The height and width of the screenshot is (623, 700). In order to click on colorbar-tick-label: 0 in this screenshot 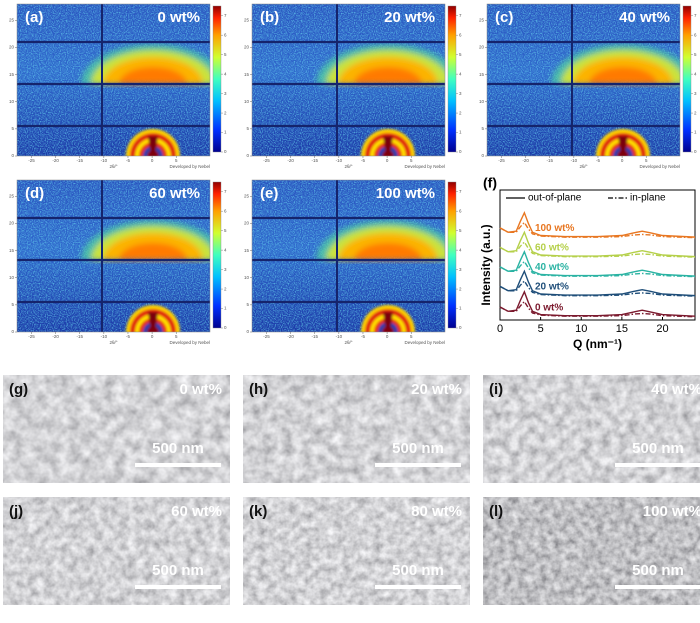, I will do `click(695, 151)`.